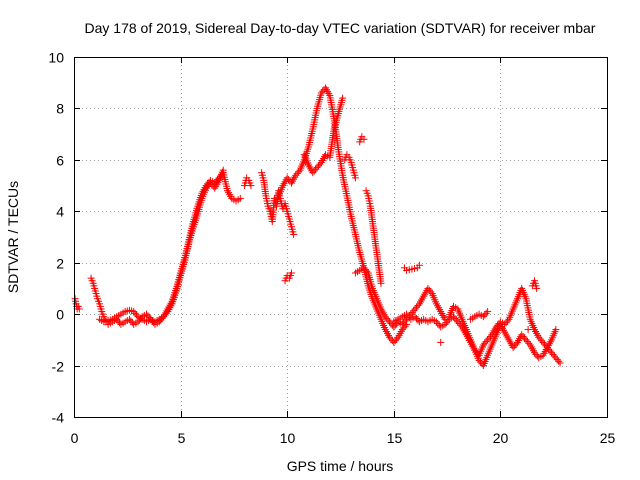 This screenshot has height=480, width=640. Describe the element at coordinates (340, 466) in the screenshot. I see `x-axis-label: GPS time / hours` at that location.